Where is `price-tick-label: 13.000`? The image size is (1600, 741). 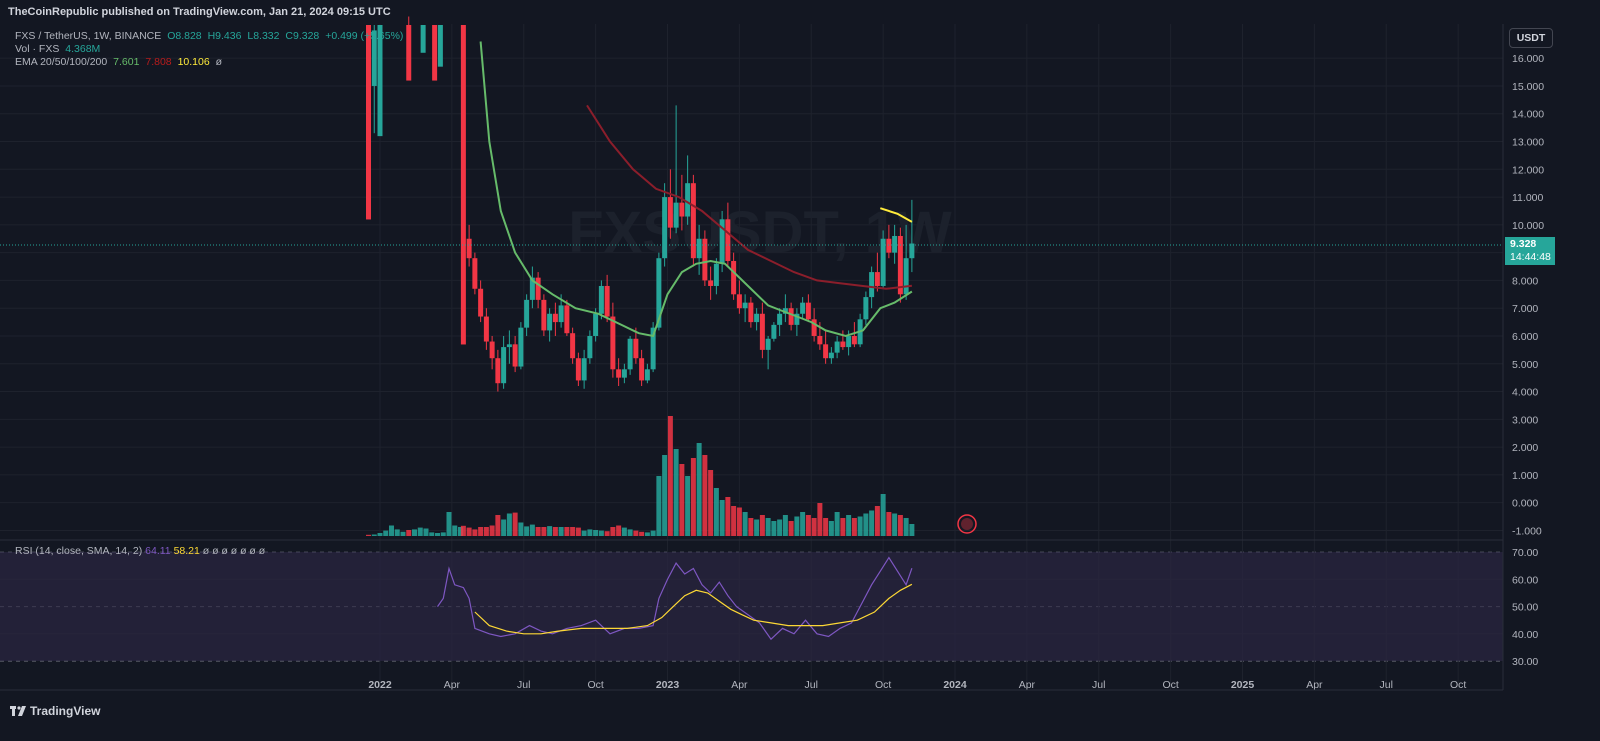
price-tick-label: 13.000 is located at coordinates (1528, 143).